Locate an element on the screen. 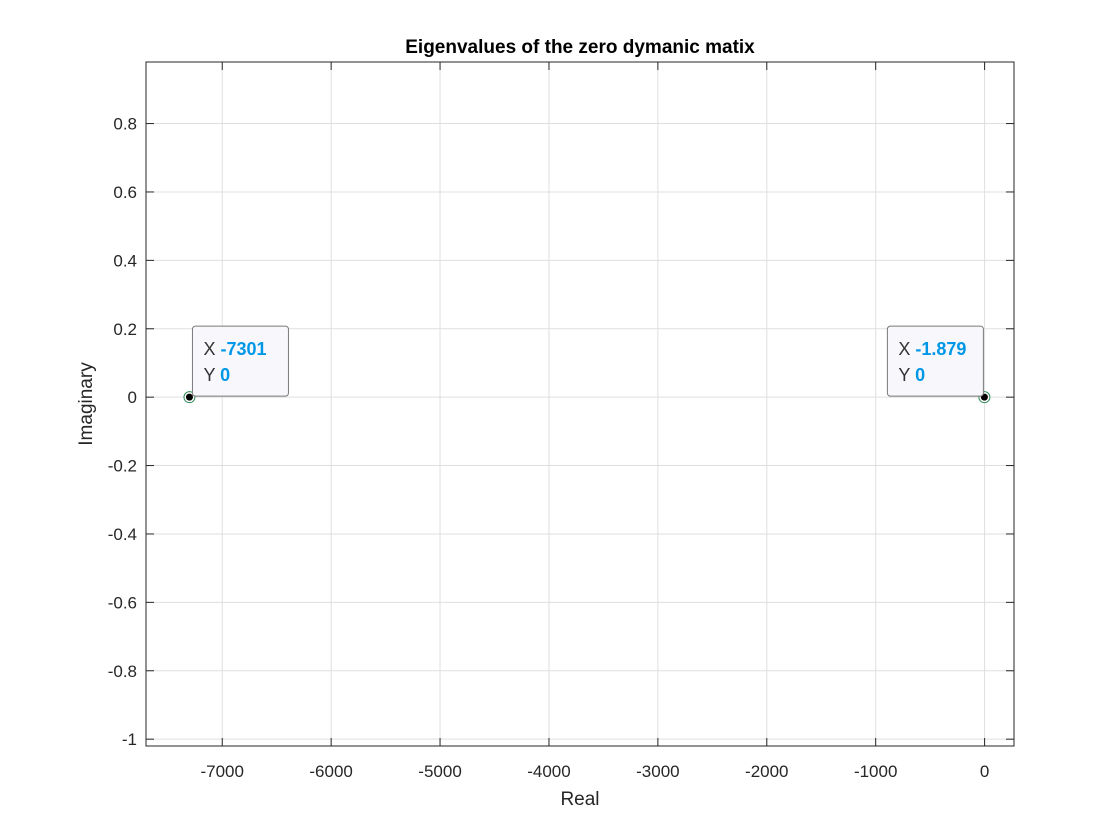 The width and height of the screenshot is (1120, 840). datatip-x-value: -1.879 is located at coordinates (940, 349).